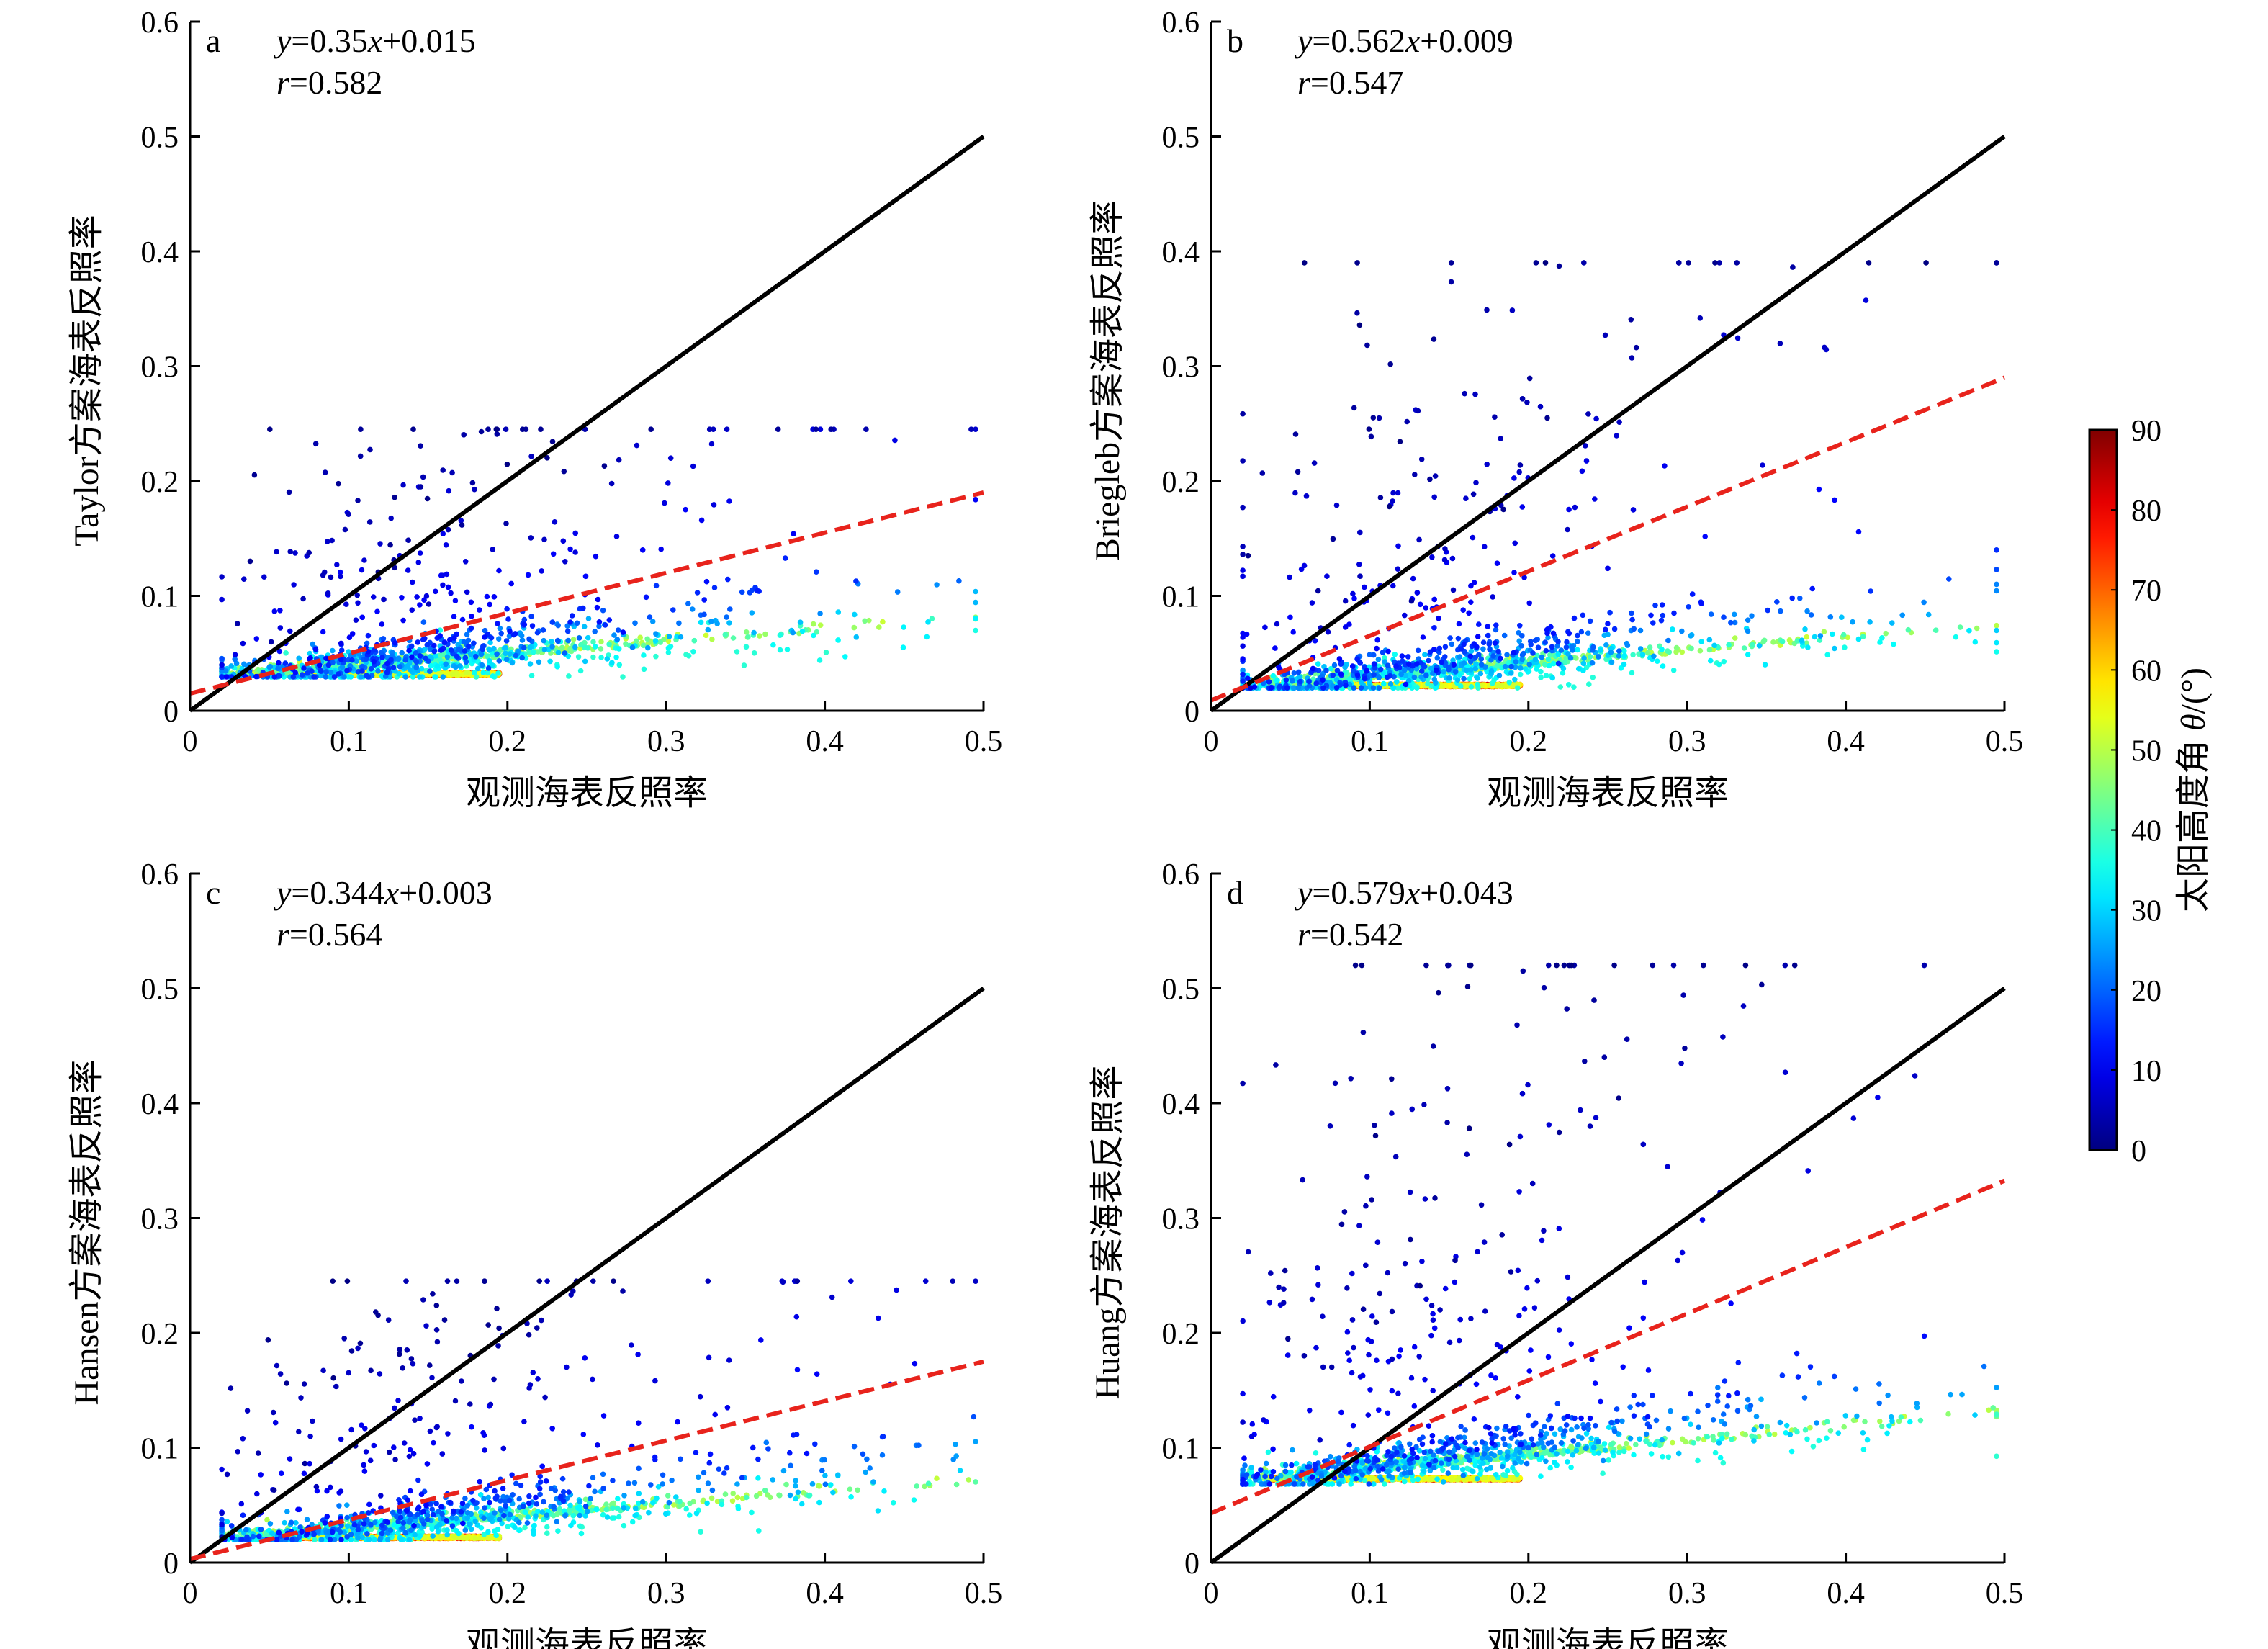 This screenshot has height=1649, width=2268. Describe the element at coordinates (587, 424) in the screenshot. I see `one-to-one-line` at that location.